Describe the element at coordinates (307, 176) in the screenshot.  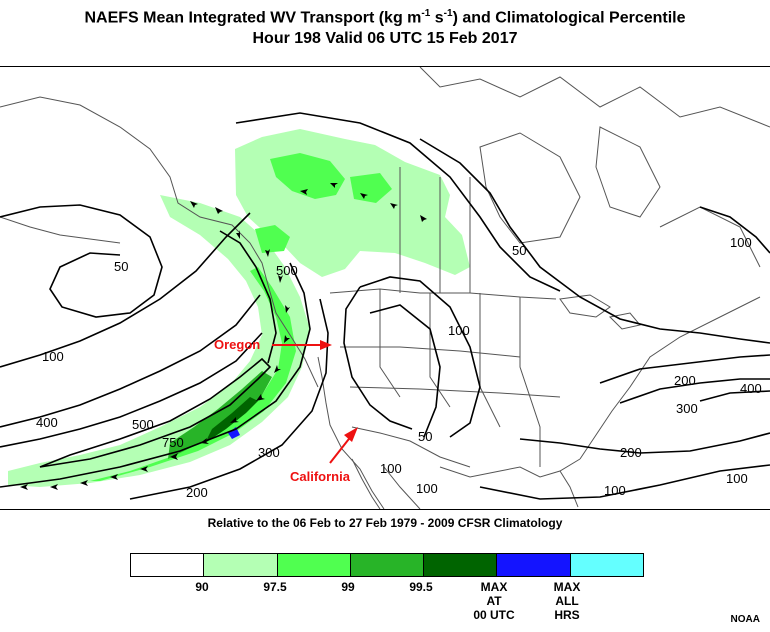
I see `shade-green-canada` at that location.